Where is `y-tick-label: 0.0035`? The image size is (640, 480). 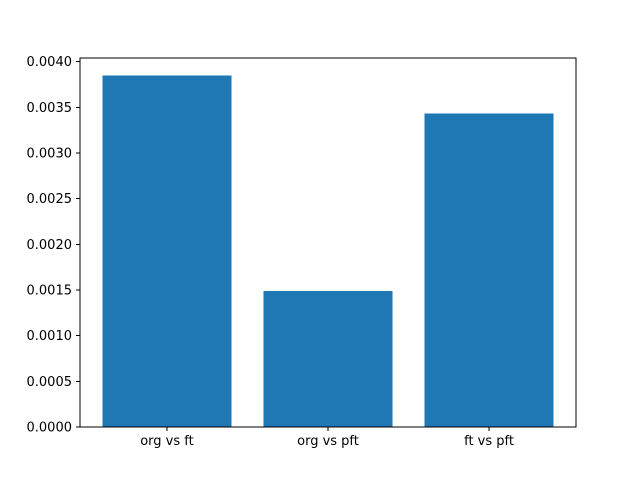 y-tick-label: 0.0035 is located at coordinates (50, 108).